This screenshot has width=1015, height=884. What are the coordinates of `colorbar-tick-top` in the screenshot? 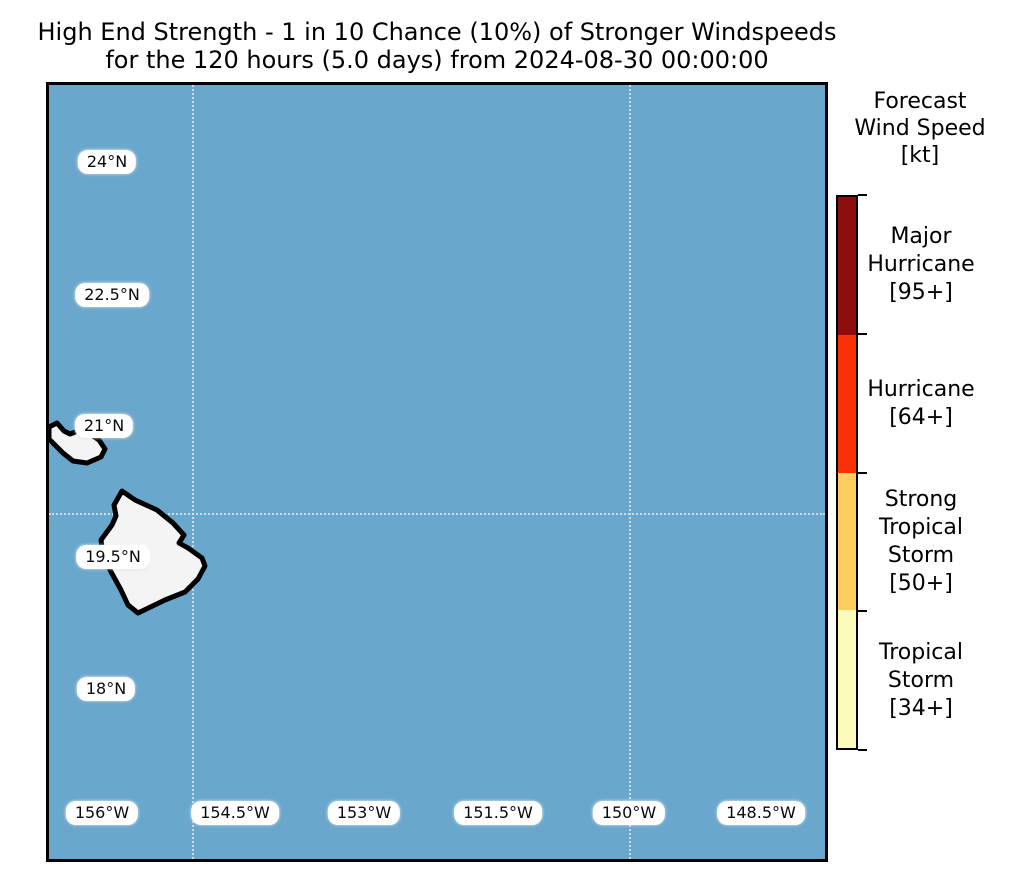 It's located at (862, 195).